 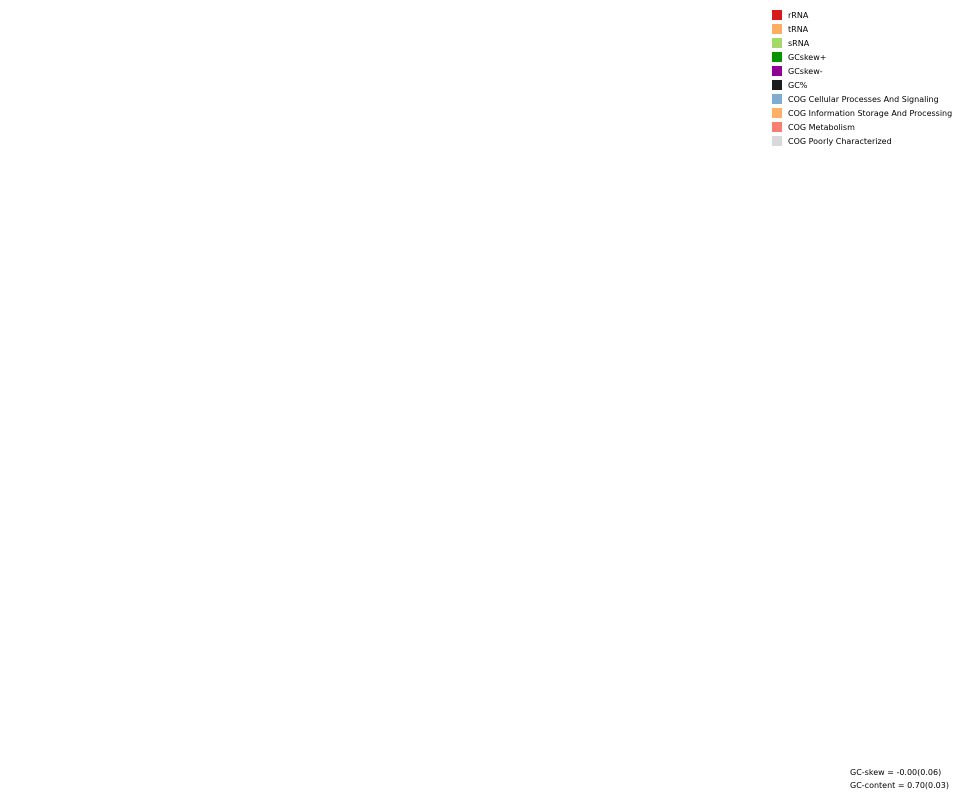 I want to click on legend-item-gcskew-neg: GCskew-, so click(x=866, y=71).